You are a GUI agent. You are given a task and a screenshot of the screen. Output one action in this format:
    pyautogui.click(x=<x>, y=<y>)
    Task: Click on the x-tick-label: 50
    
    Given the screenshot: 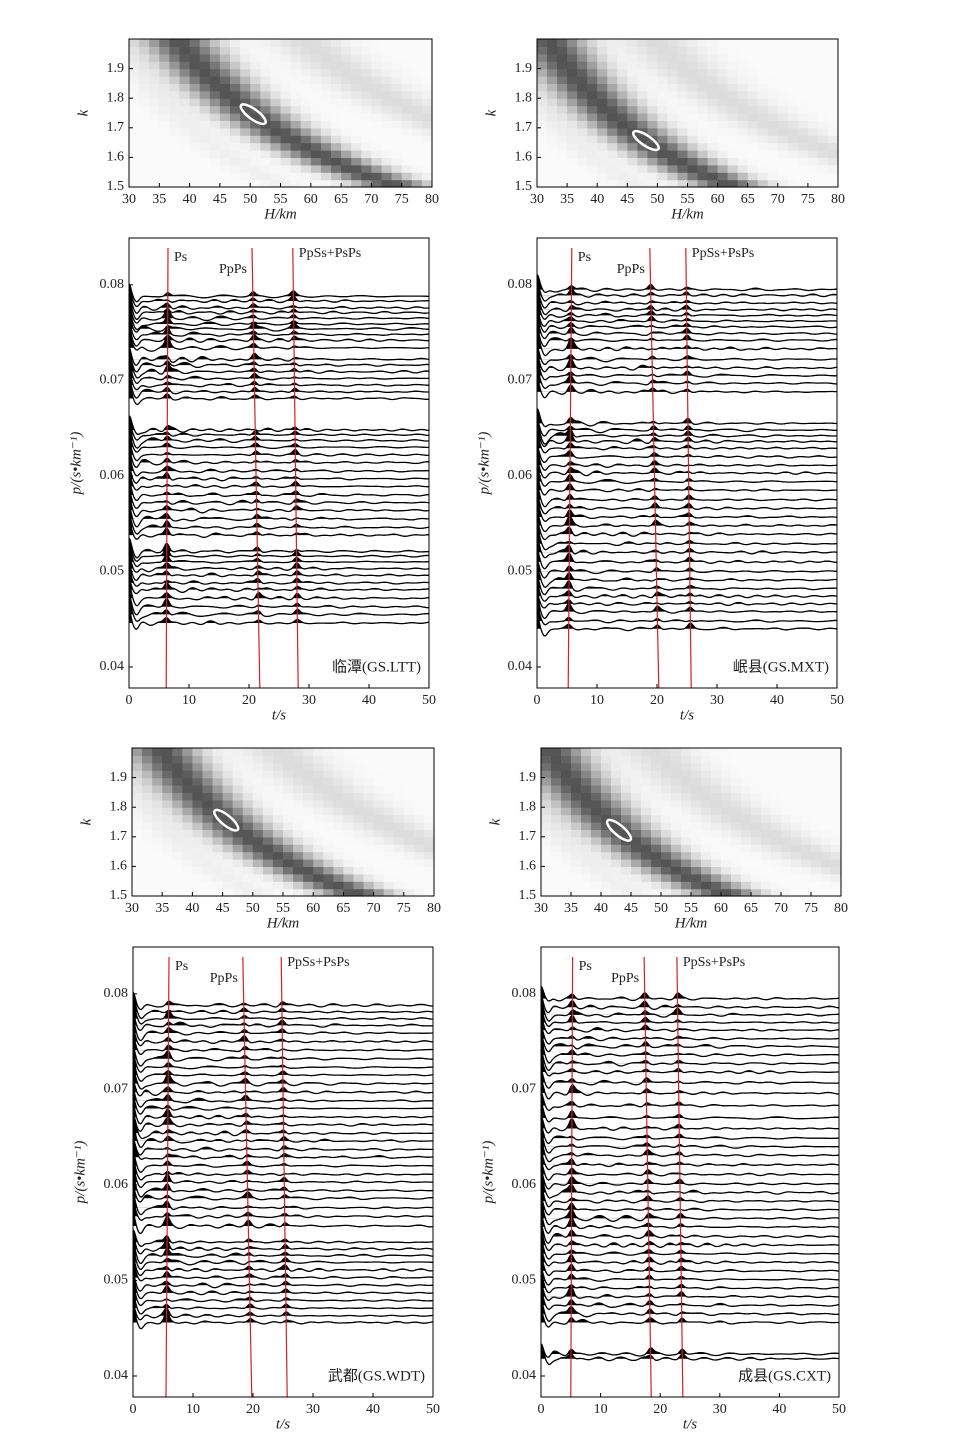 What is the action you would take?
    pyautogui.click(x=253, y=908)
    